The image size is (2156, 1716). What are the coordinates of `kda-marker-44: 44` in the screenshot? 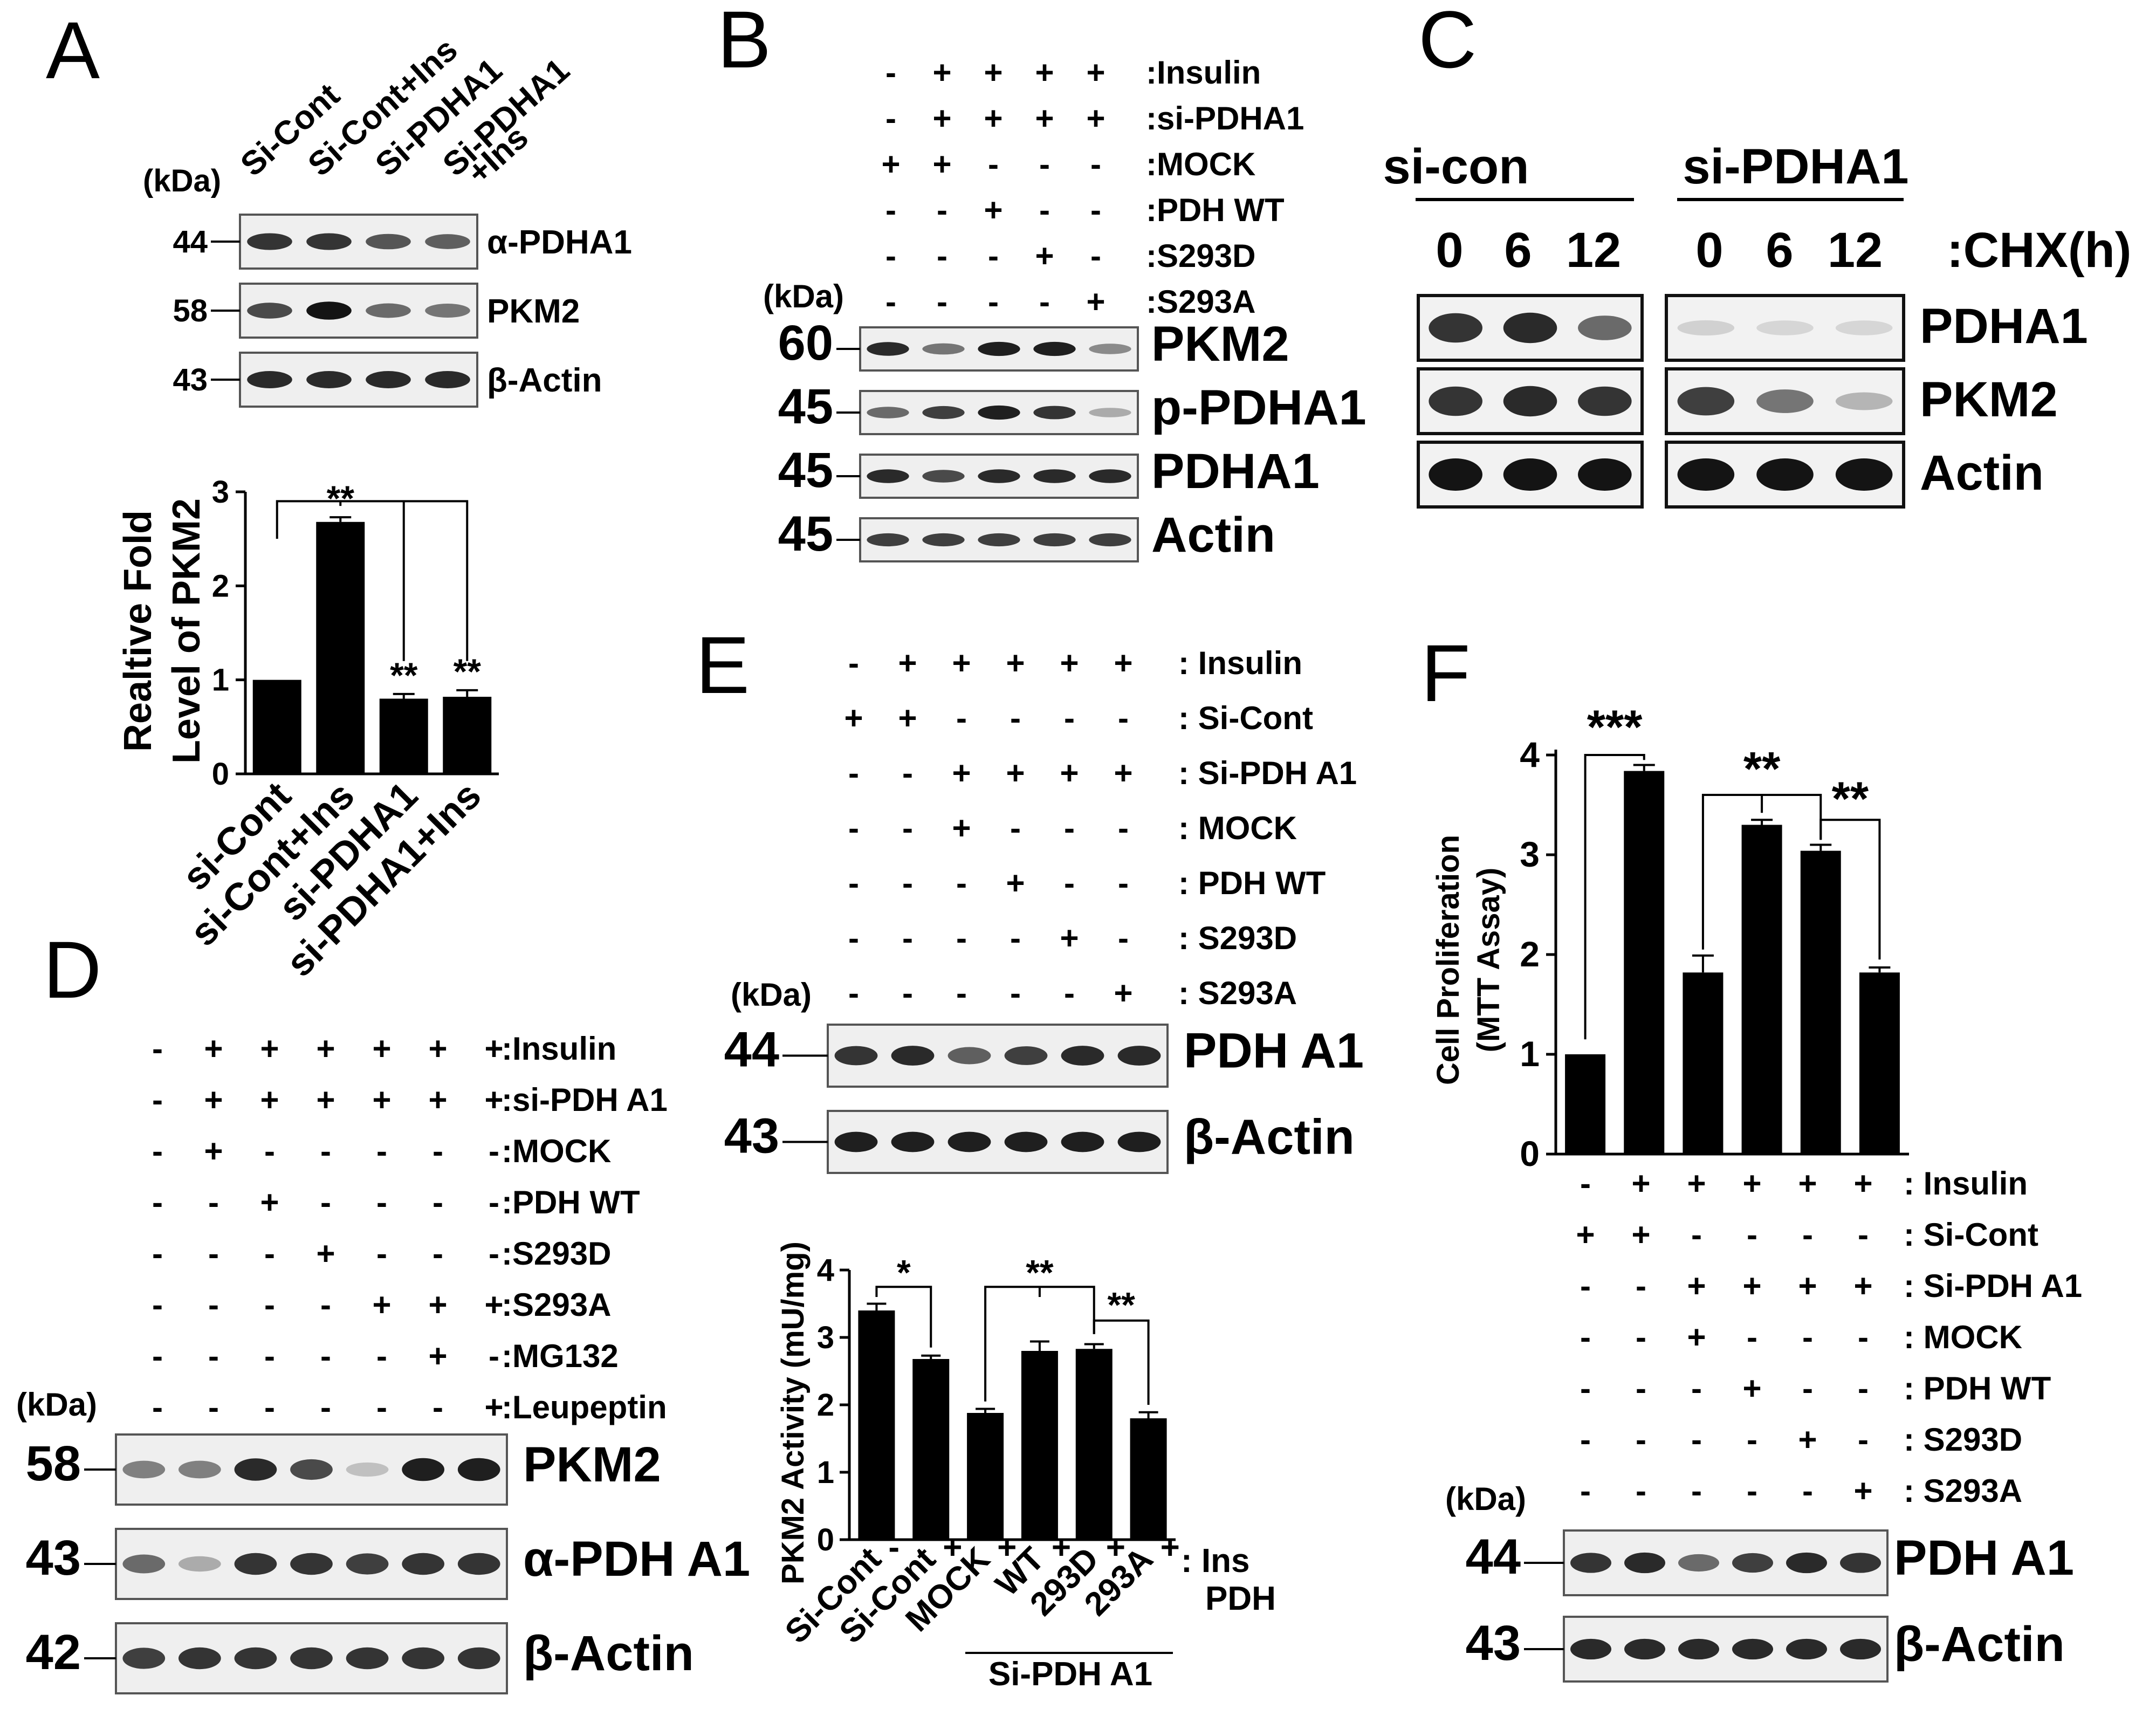 It's located at (191, 241).